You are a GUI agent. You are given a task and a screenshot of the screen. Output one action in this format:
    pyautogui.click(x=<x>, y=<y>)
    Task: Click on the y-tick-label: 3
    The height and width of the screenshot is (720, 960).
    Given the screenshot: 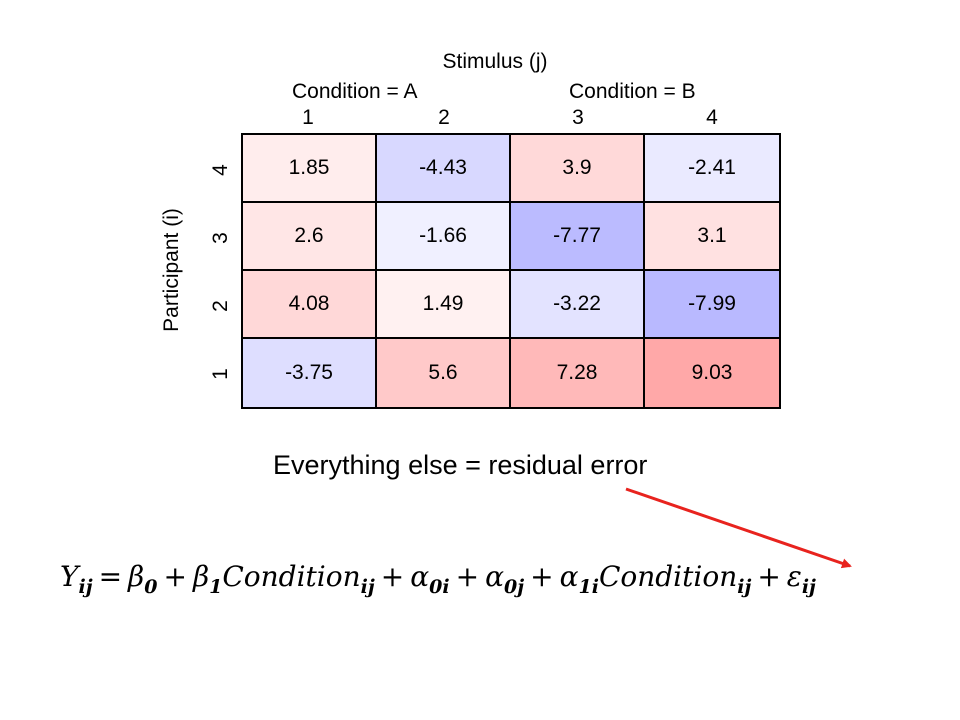 What is the action you would take?
    pyautogui.click(x=220, y=238)
    